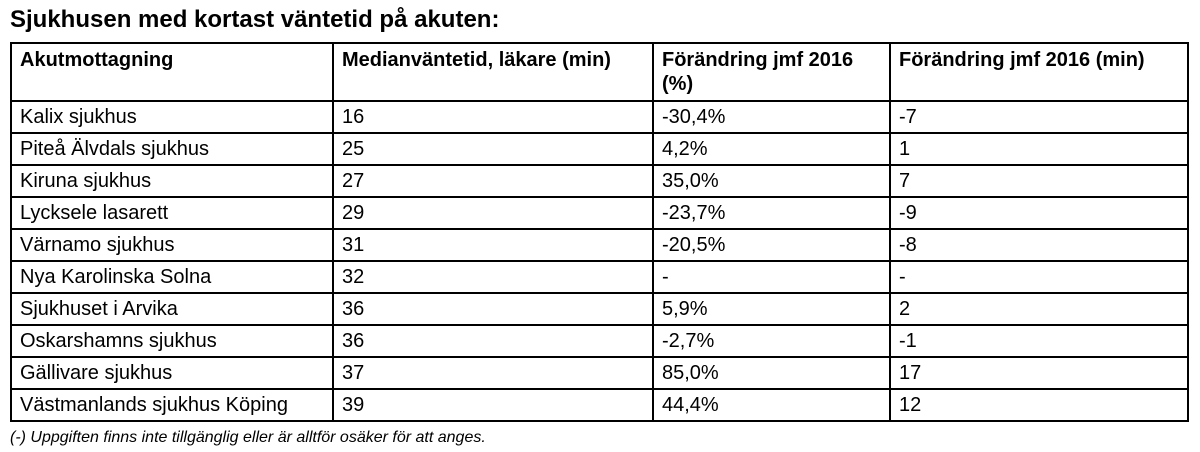 This screenshot has height=452, width=1200. What do you see at coordinates (172, 341) in the screenshot?
I see `hospital-name-cell: Oskarshamns sjukhus` at bounding box center [172, 341].